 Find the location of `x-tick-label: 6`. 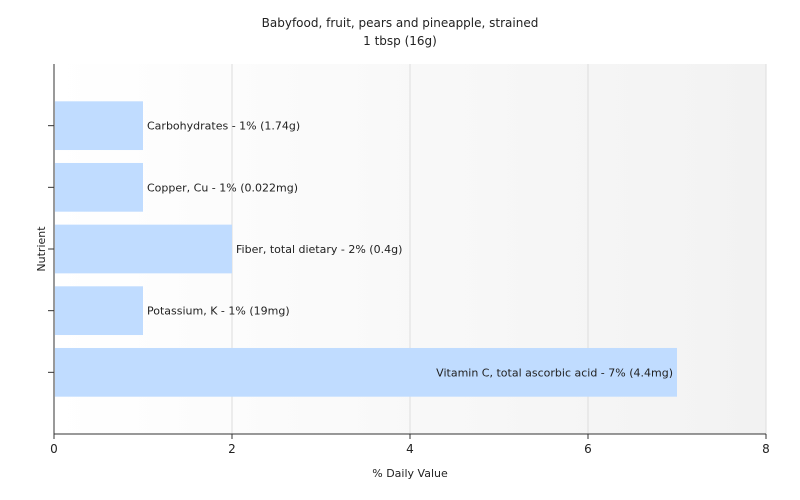

x-tick-label: 6 is located at coordinates (588, 449).